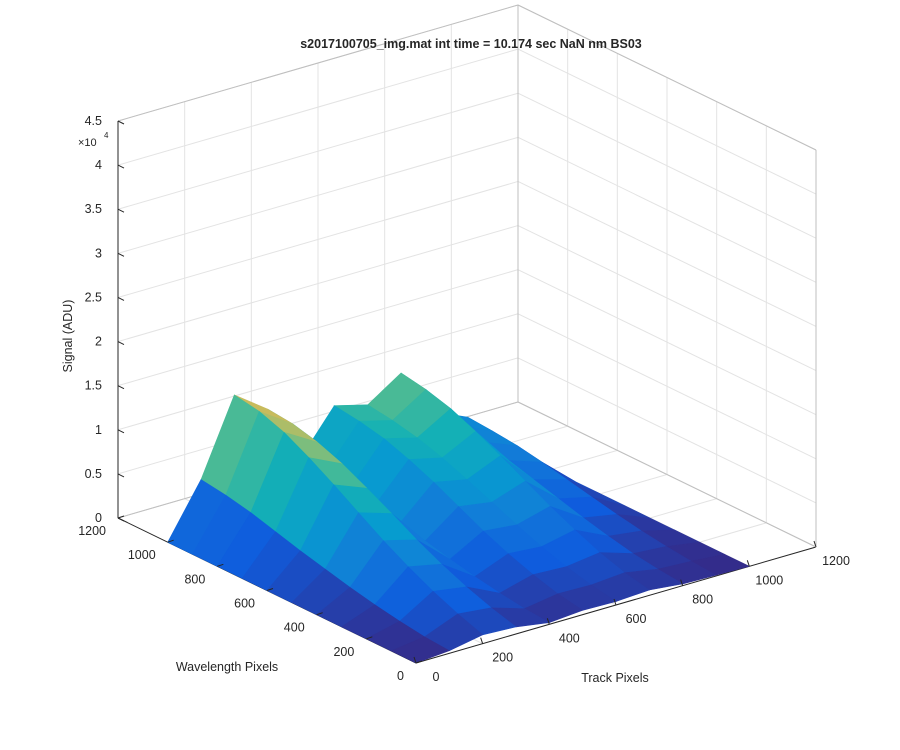  What do you see at coordinates (420, 650) in the screenshot?
I see `surface-cell` at bounding box center [420, 650].